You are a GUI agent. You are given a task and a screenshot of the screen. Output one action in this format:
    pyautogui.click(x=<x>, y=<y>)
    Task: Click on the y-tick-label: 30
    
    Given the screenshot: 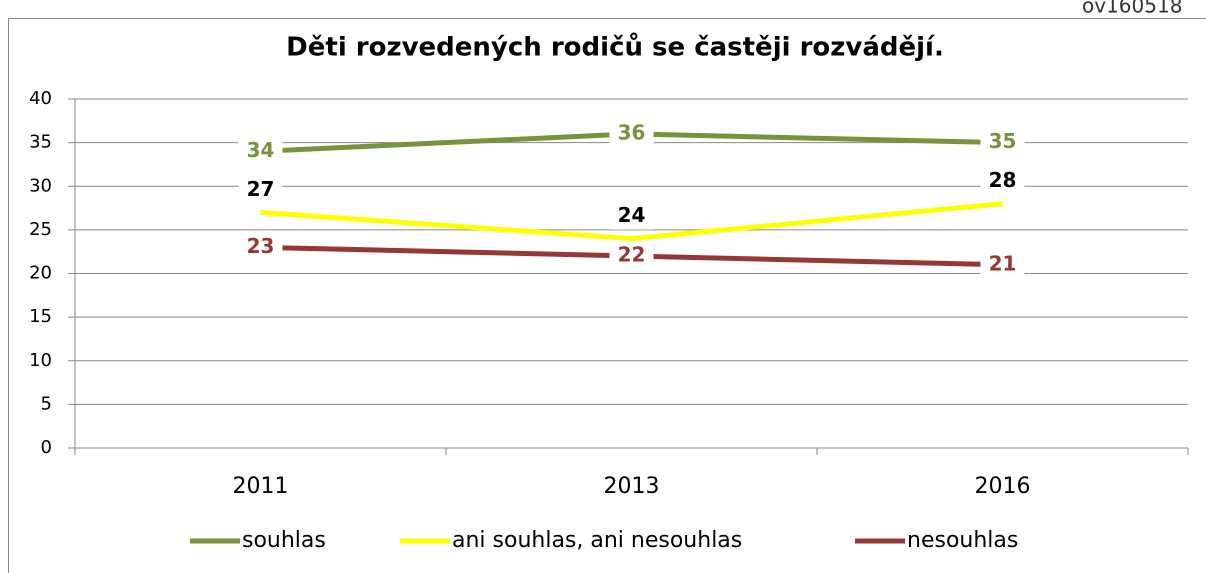 What is the action you would take?
    pyautogui.click(x=40, y=185)
    